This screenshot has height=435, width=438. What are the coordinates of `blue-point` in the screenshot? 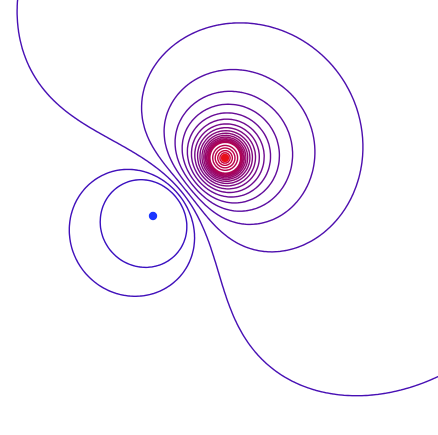 It's located at (153, 216).